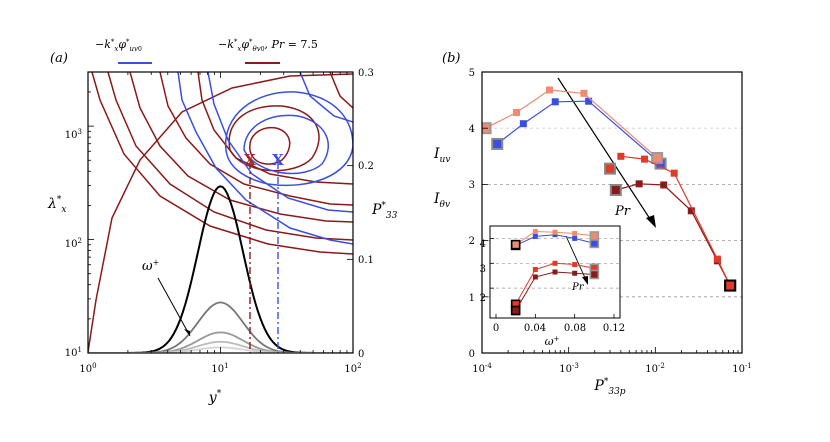 Image resolution: width=830 pixels, height=442 pixels. I want to click on b-ylabel-iuv: Iuv, so click(441, 155).